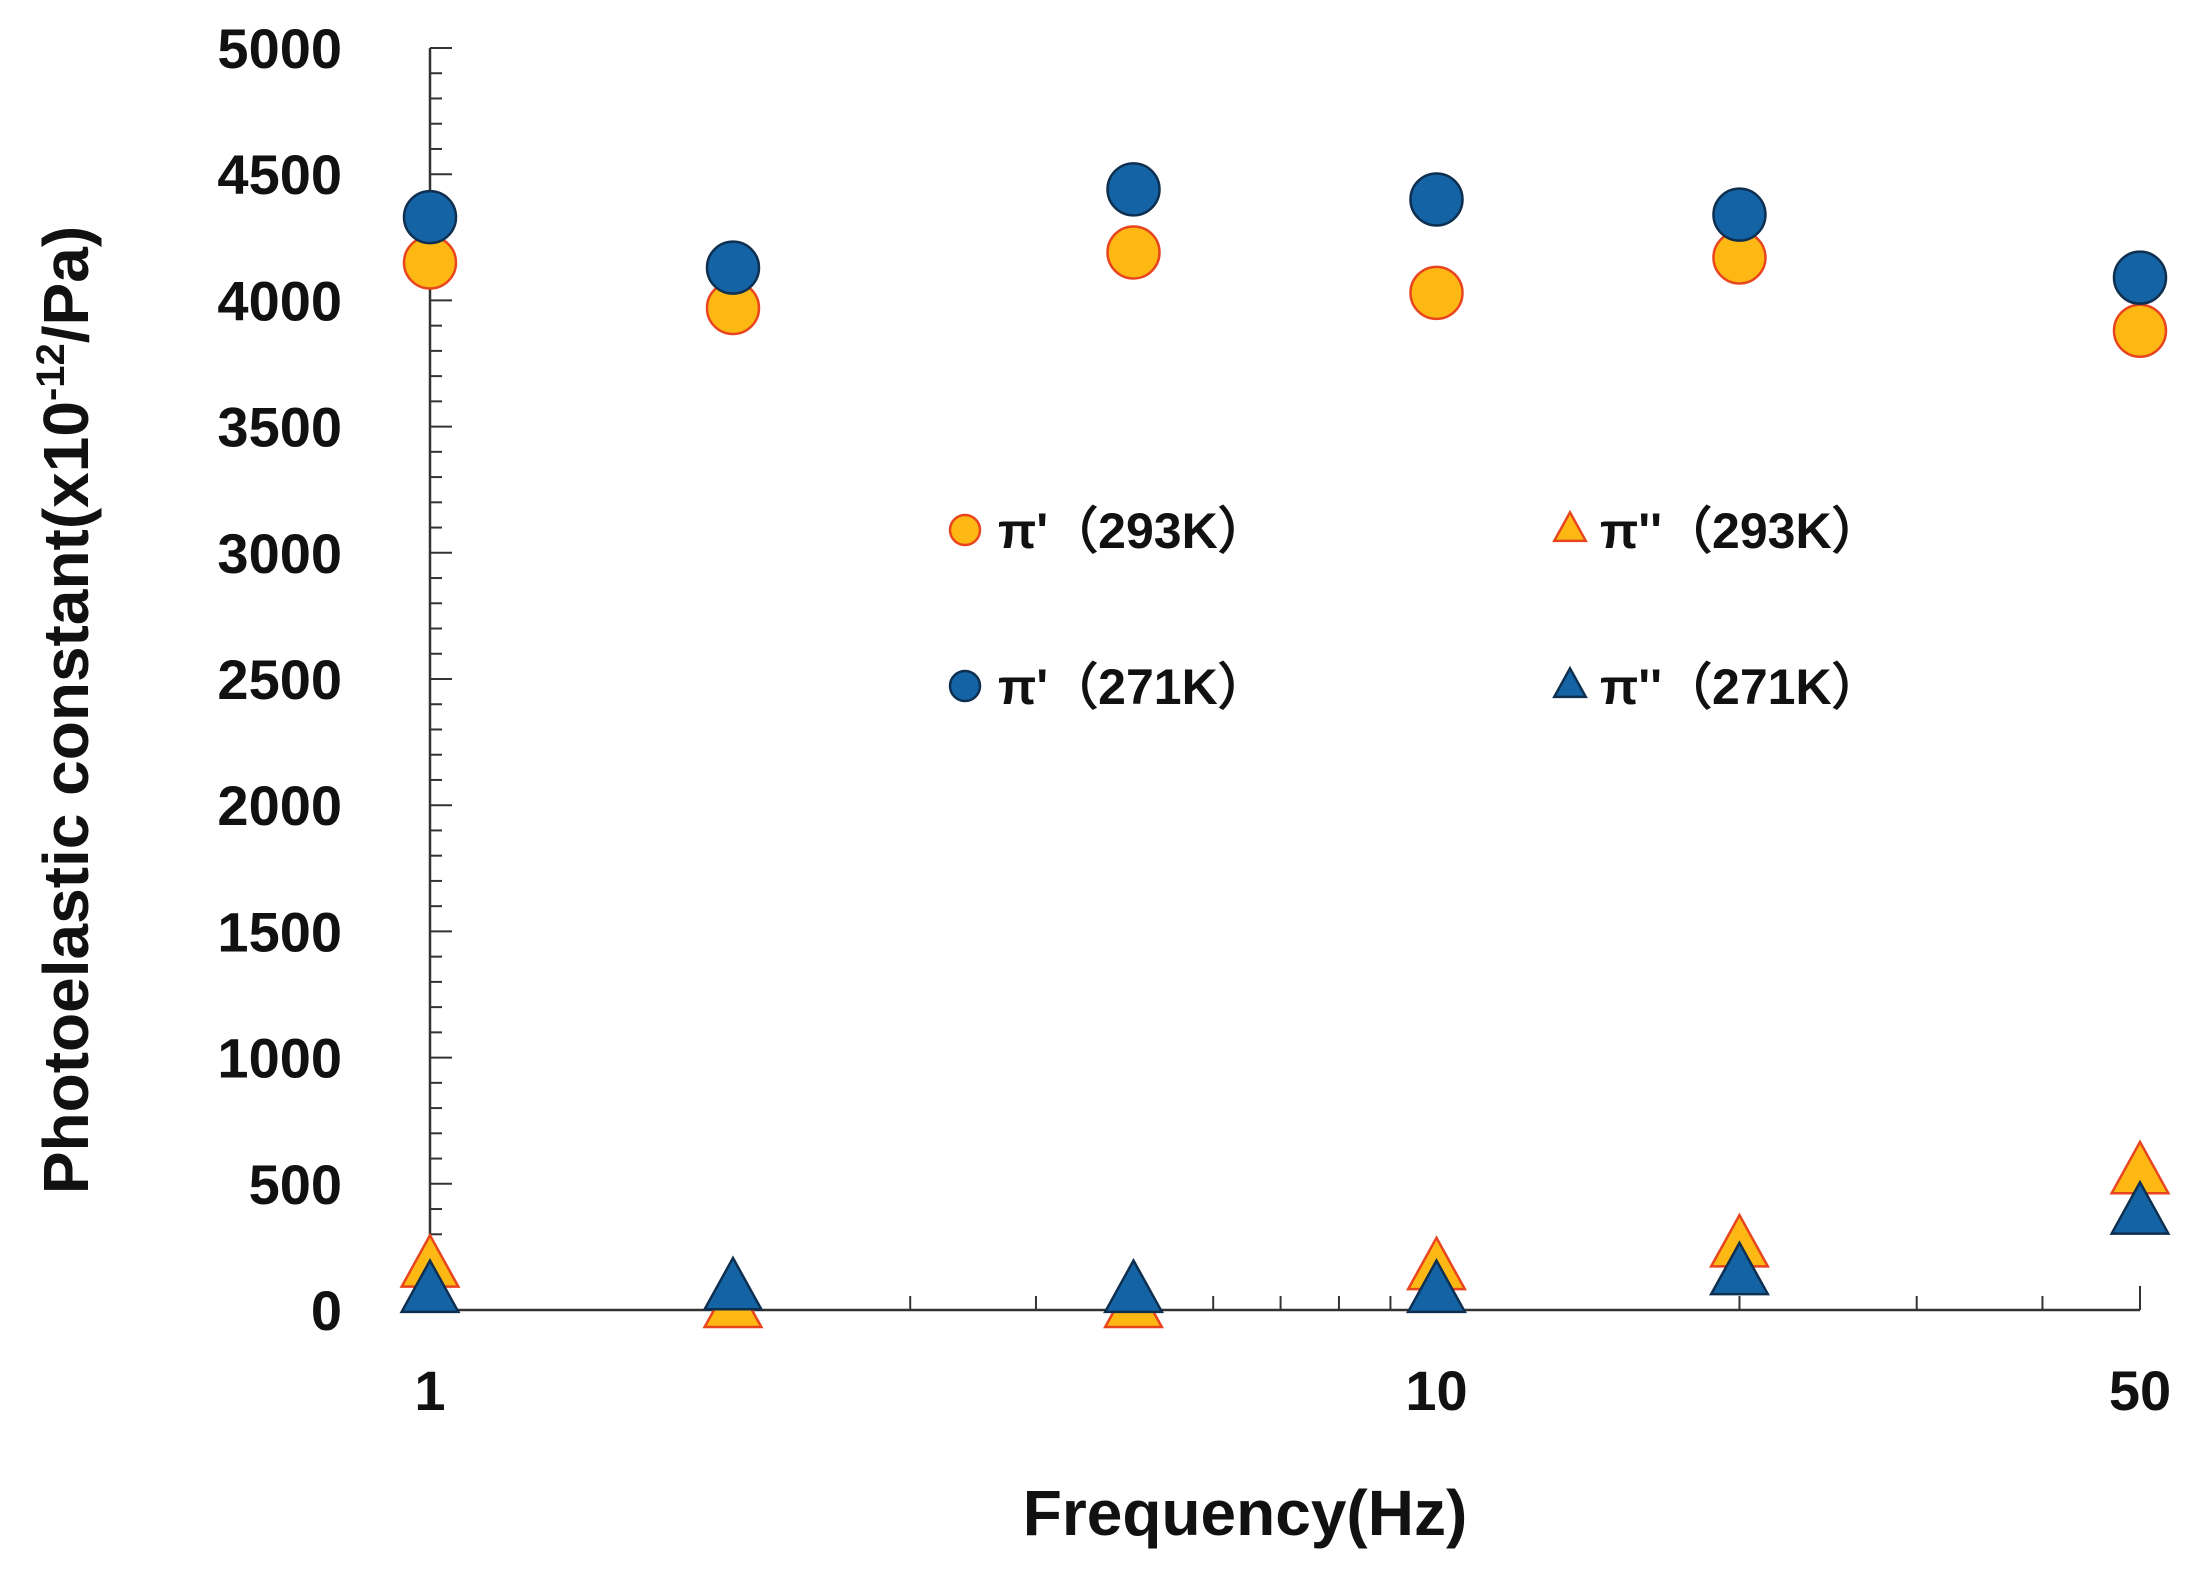 This screenshot has width=2185, height=1589. I want to click on y-axis-title: Photoelastic constant(x10-12/Pa), so click(65, 710).